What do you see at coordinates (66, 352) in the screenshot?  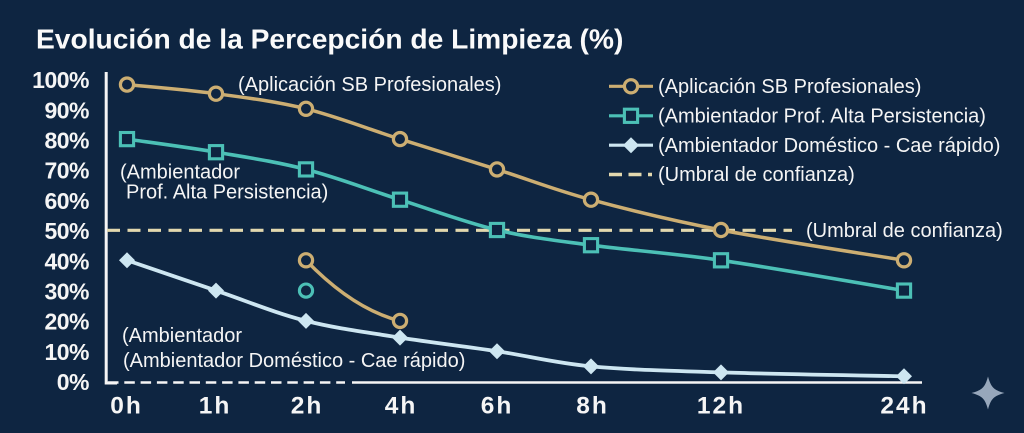 I see `svg-text: 10%` at bounding box center [66, 352].